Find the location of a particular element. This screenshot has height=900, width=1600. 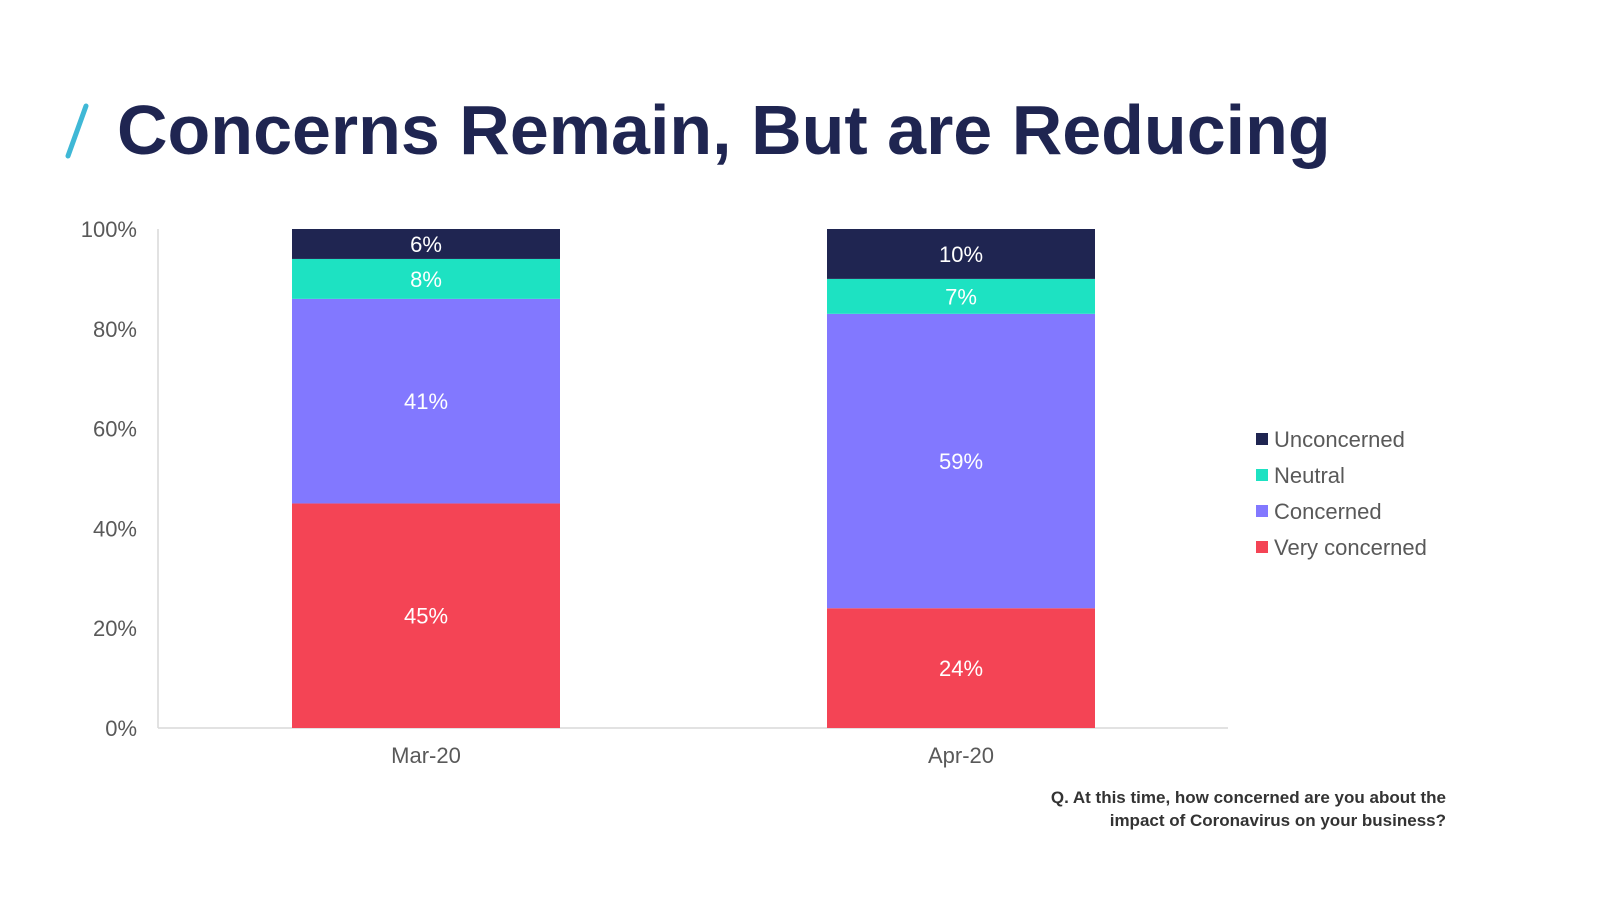

data-label-unconcerned-apr-20: 10% is located at coordinates (961, 254).